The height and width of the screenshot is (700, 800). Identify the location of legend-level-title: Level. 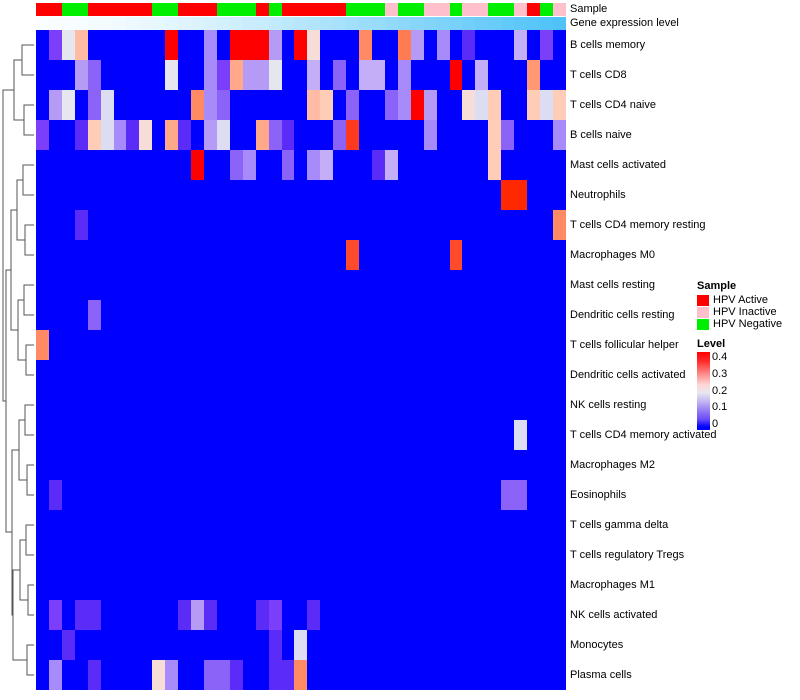
(711, 344).